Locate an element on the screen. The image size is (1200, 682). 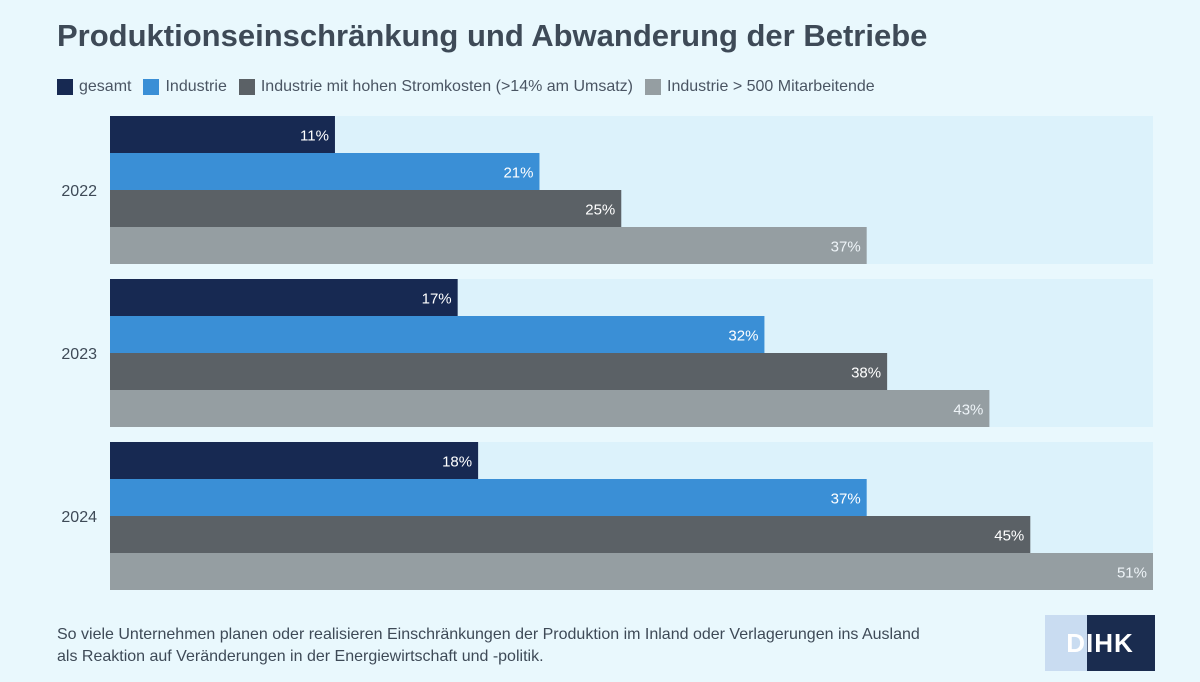
legend-swatch-gesamt is located at coordinates (65, 87).